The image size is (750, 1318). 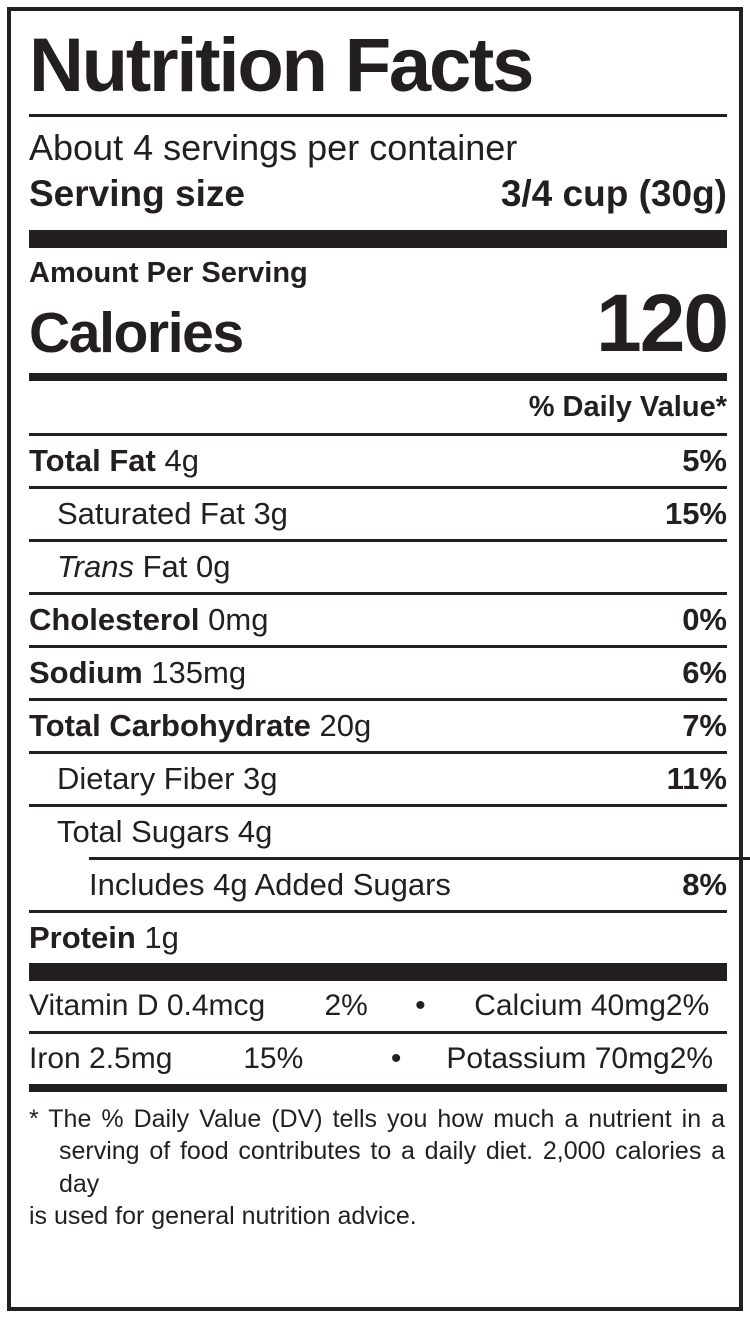 What do you see at coordinates (419, 858) in the screenshot?
I see `row-divider-indented` at bounding box center [419, 858].